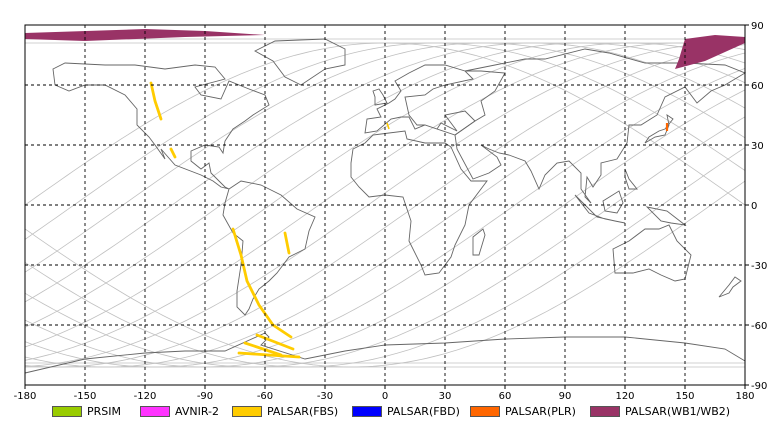  I want to click on legend-label: PALSAR(PLR), so click(540, 411).